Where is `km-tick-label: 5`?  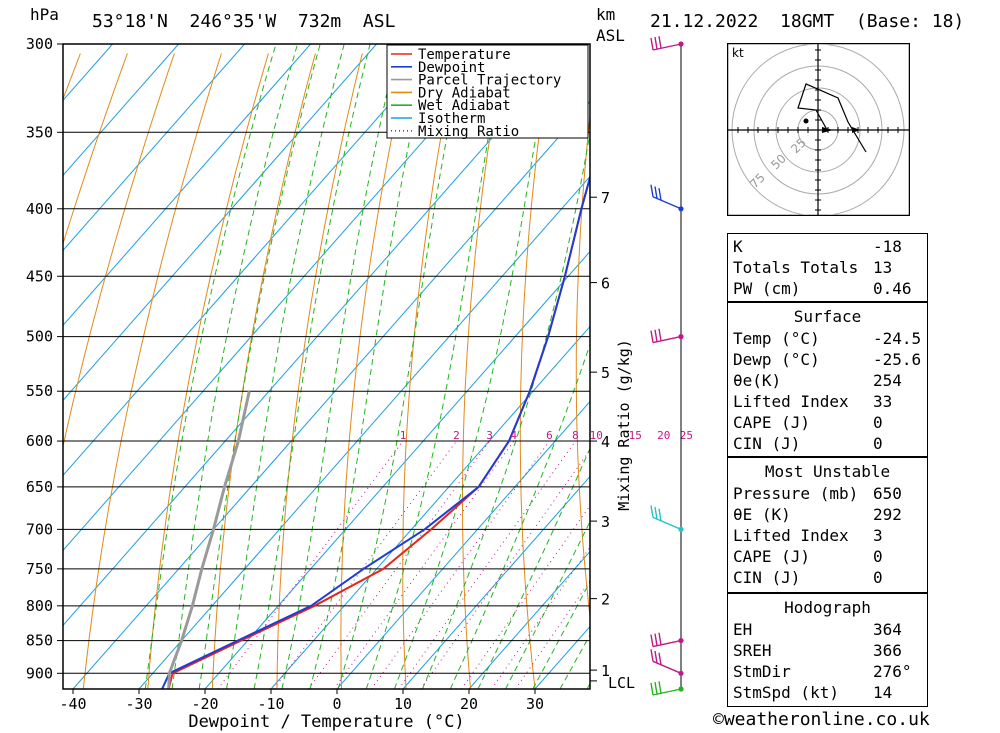
km-tick-label: 5 is located at coordinates (605, 373).